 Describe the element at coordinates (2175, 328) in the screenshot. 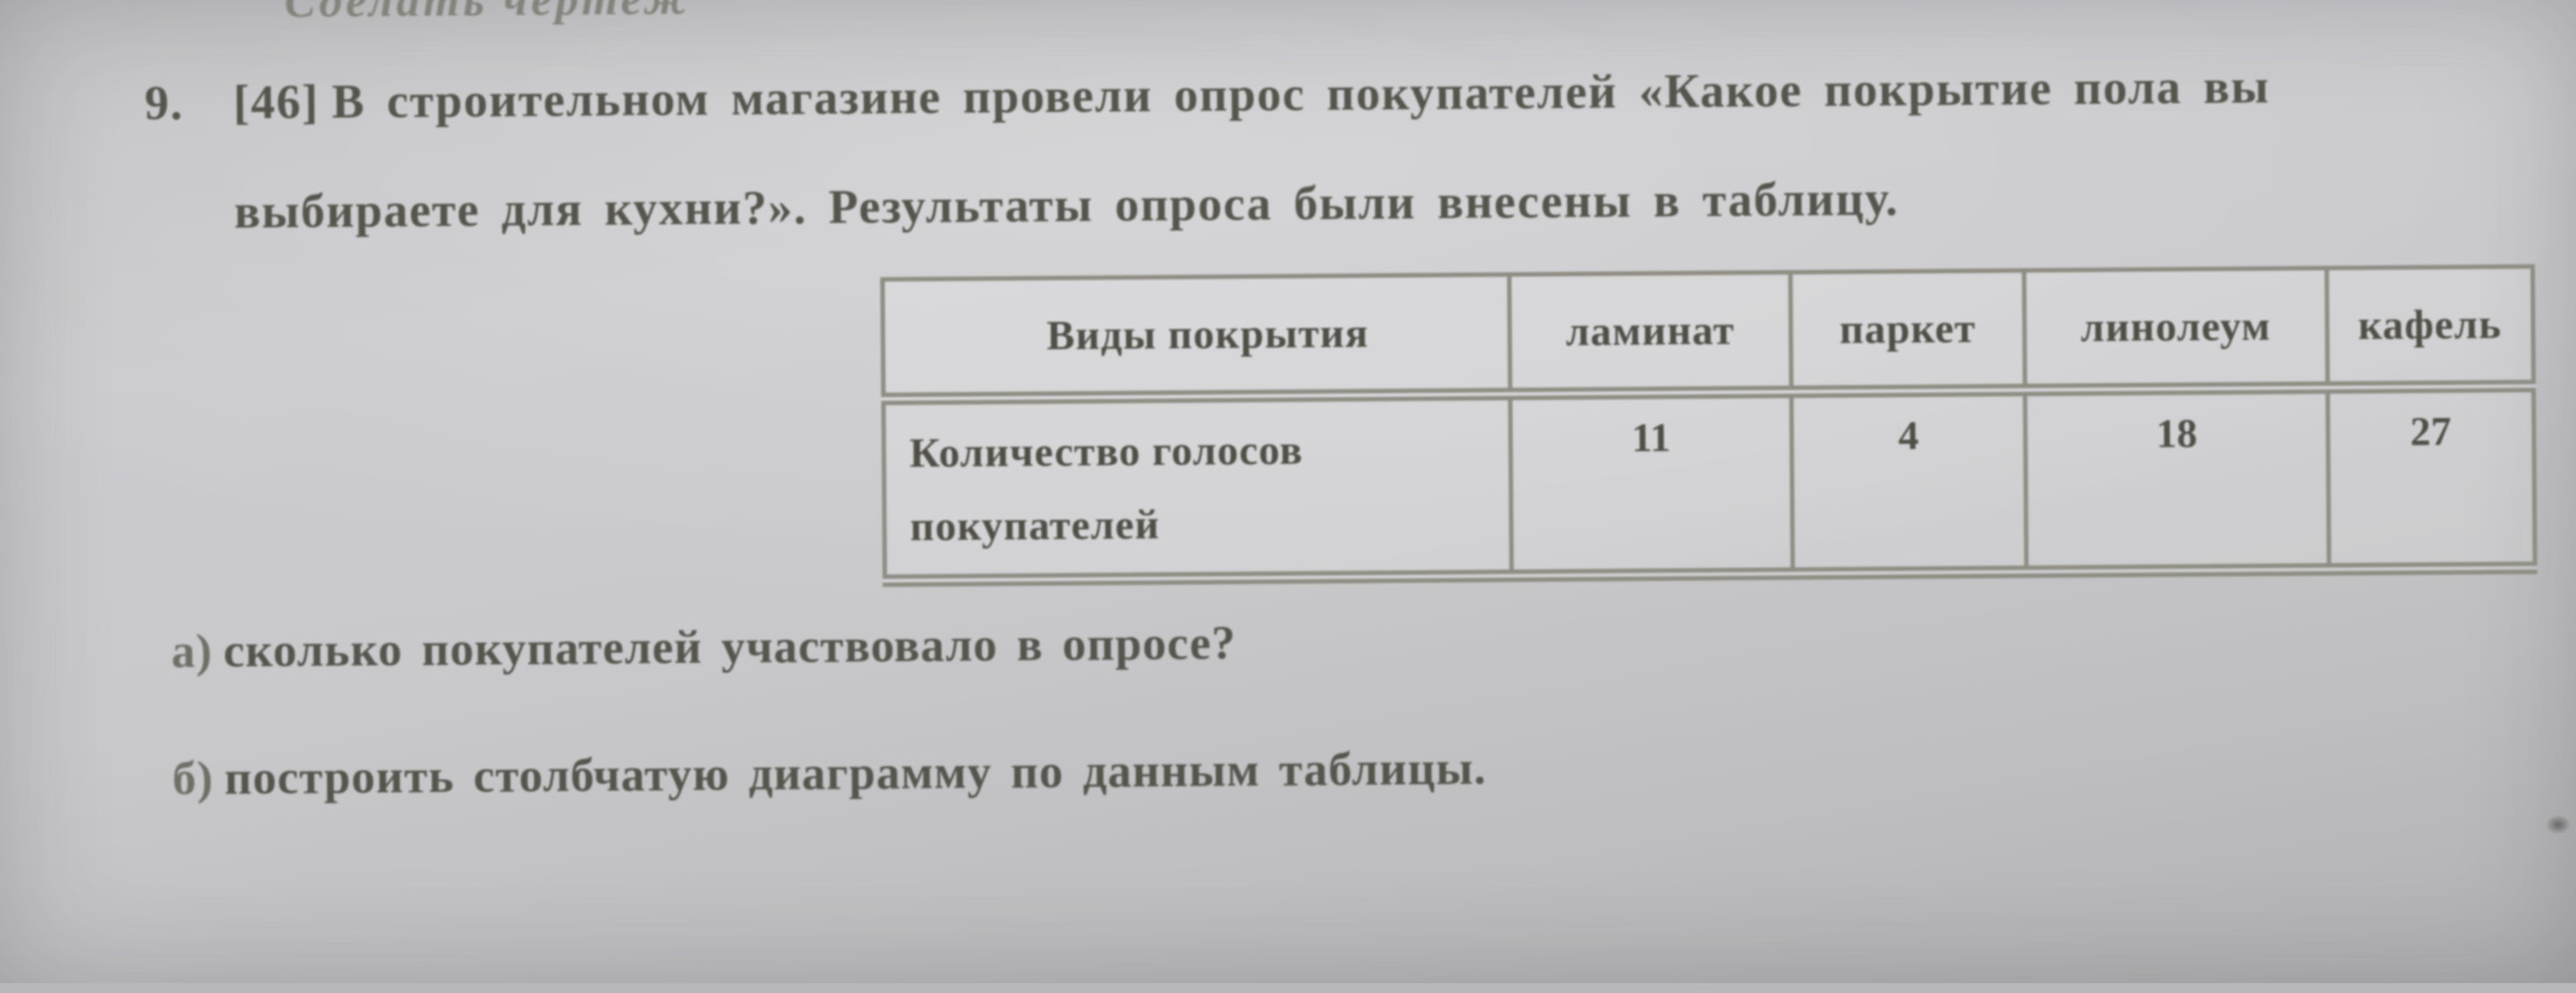

I see `table-header-linoleum: линолеум` at that location.